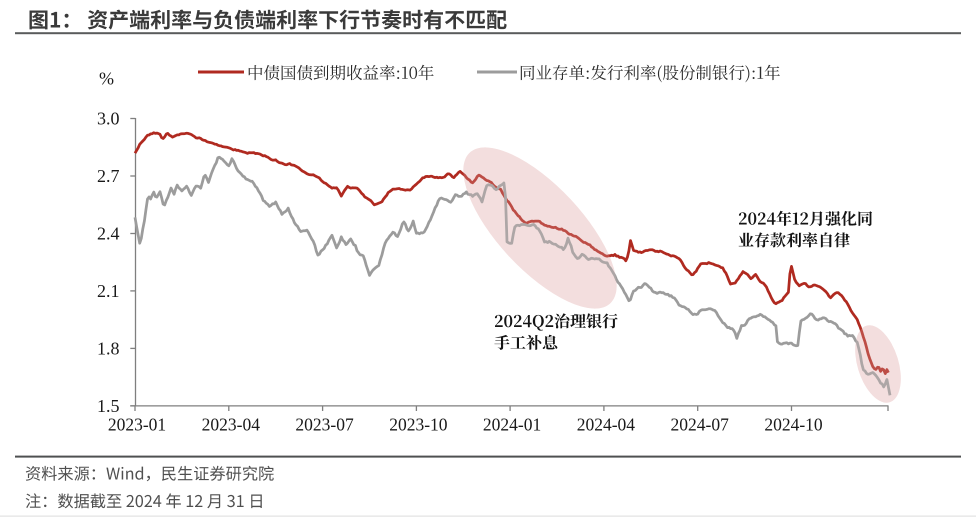 The height and width of the screenshot is (522, 976). What do you see at coordinates (231, 425) in the screenshot?
I see `svg-text: 2023-04` at bounding box center [231, 425].